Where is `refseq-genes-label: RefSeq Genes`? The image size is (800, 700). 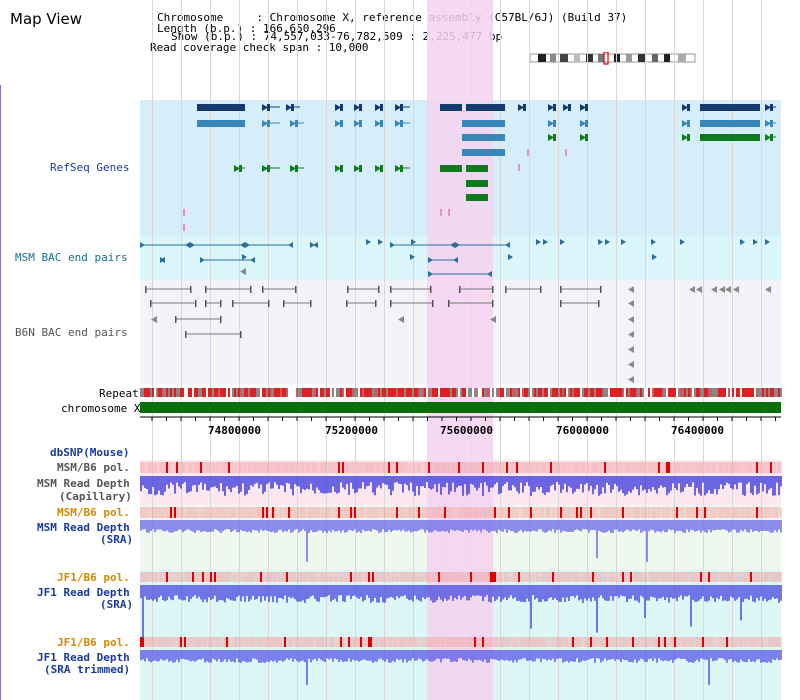
refseq-genes-label: RefSeq Genes is located at coordinates (90, 167).